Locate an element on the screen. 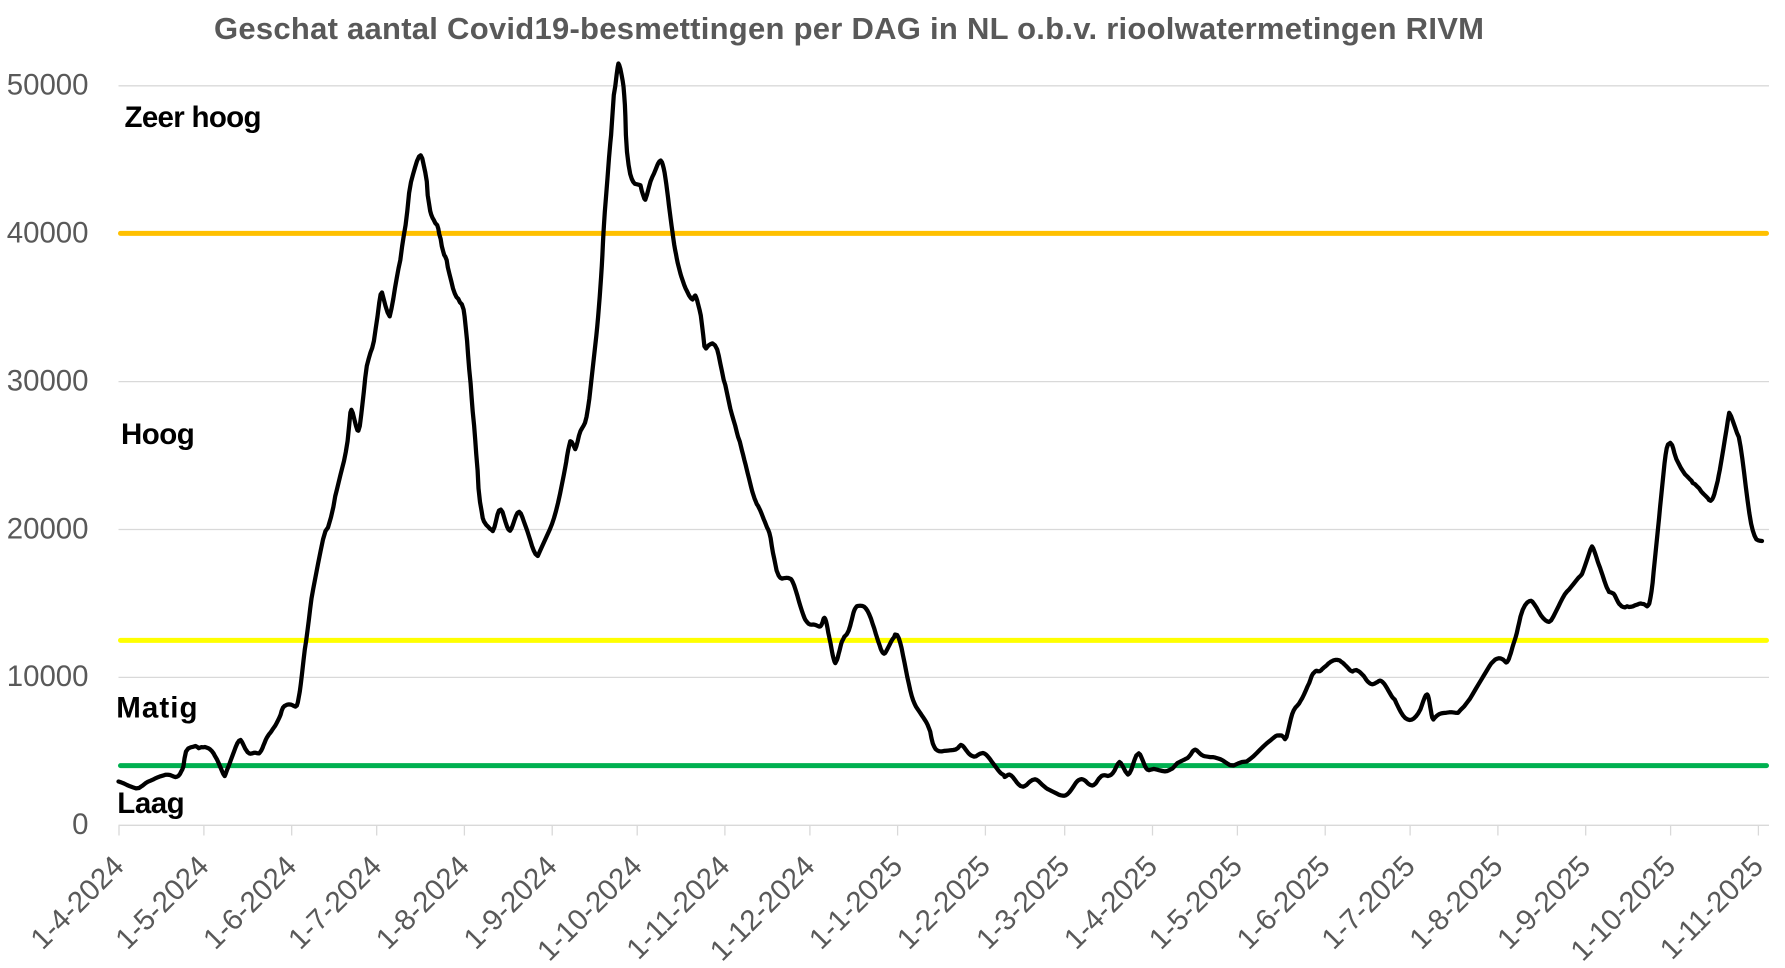 This screenshot has height=968, width=1785. svg-text: Zeer hoog is located at coordinates (193, 117).